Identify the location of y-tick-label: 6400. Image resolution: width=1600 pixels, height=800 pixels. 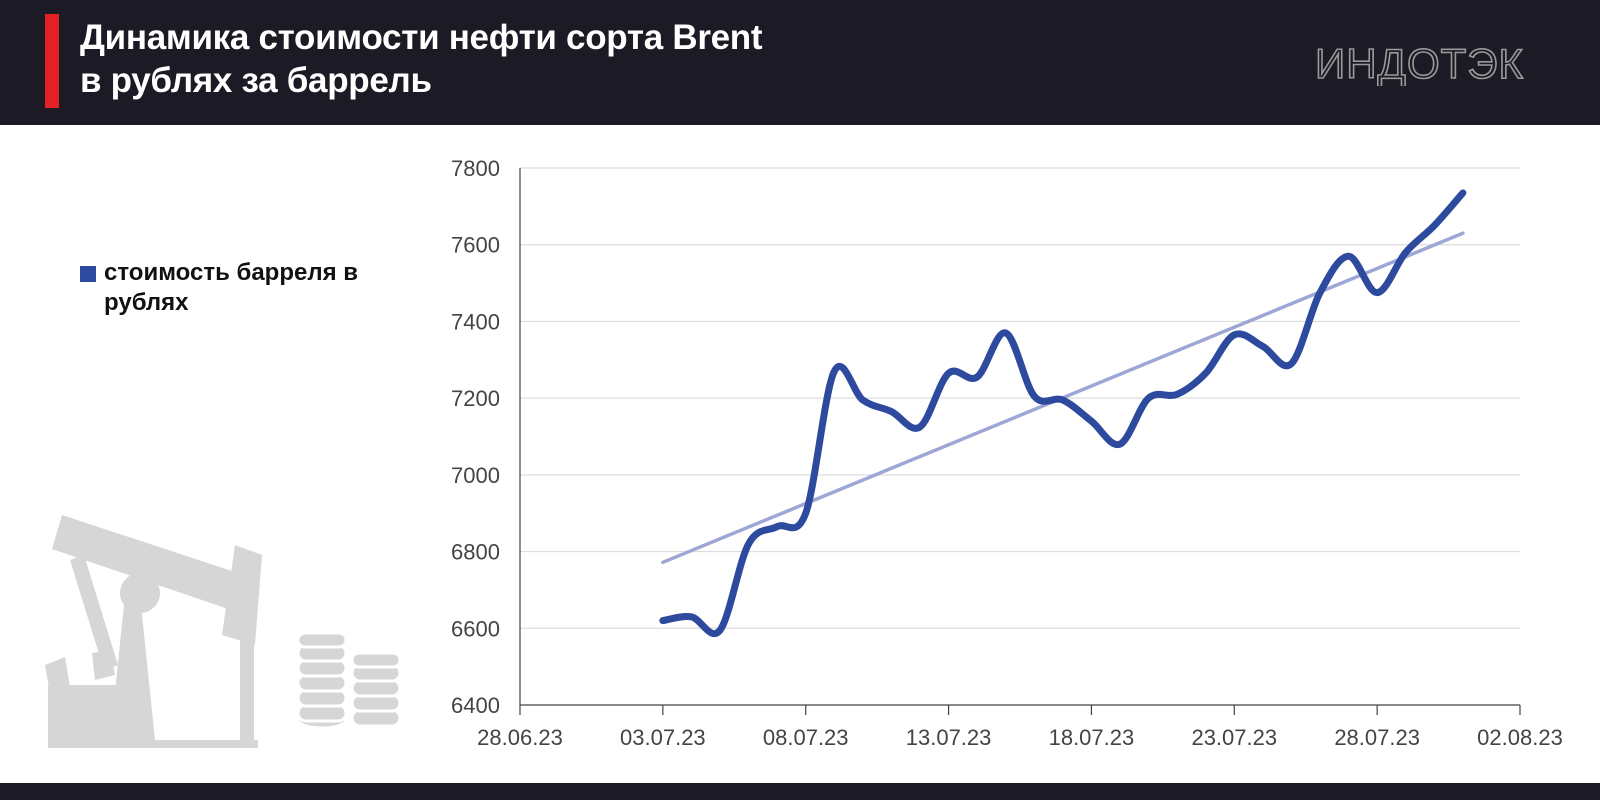
(475, 705).